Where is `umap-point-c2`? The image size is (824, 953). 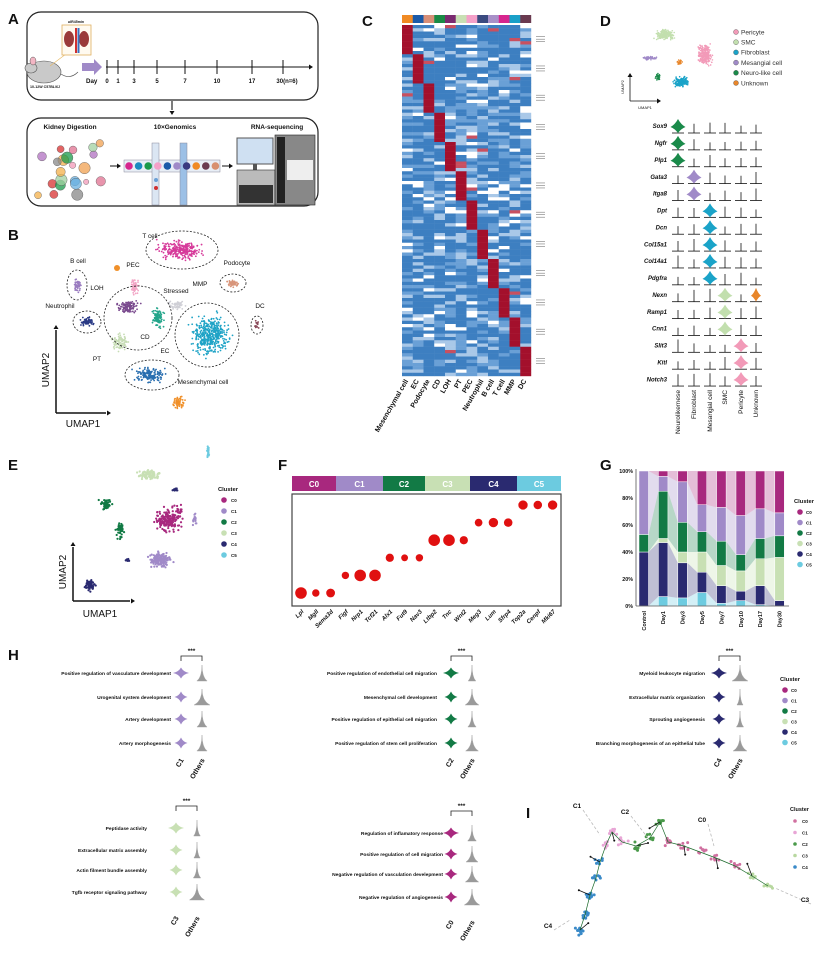 umap-point-c2 is located at coordinates (120, 526).